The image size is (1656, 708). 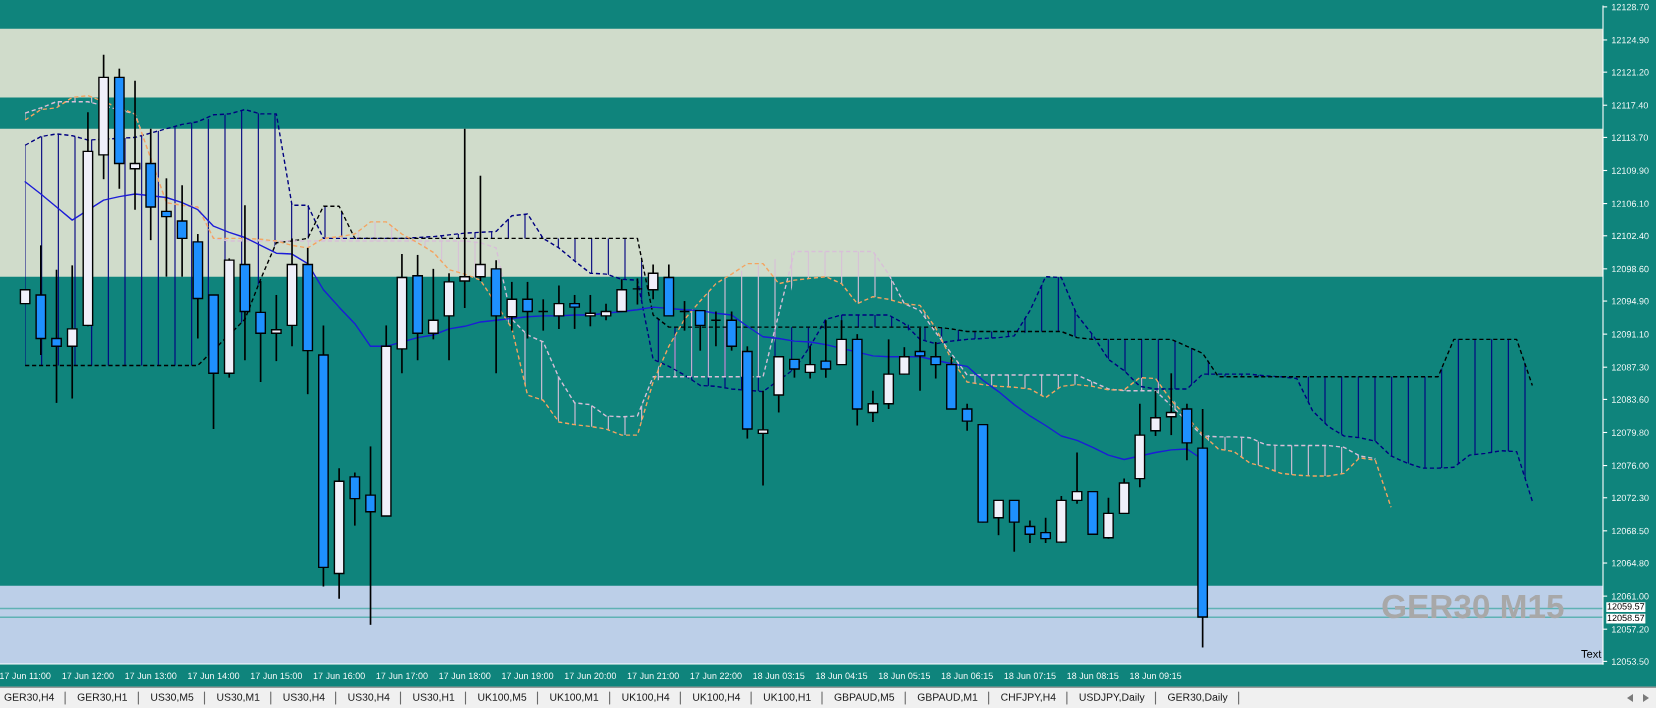 What do you see at coordinates (1156, 675) in the screenshot?
I see `x-tick-label: 18 Jun 09:15` at bounding box center [1156, 675].